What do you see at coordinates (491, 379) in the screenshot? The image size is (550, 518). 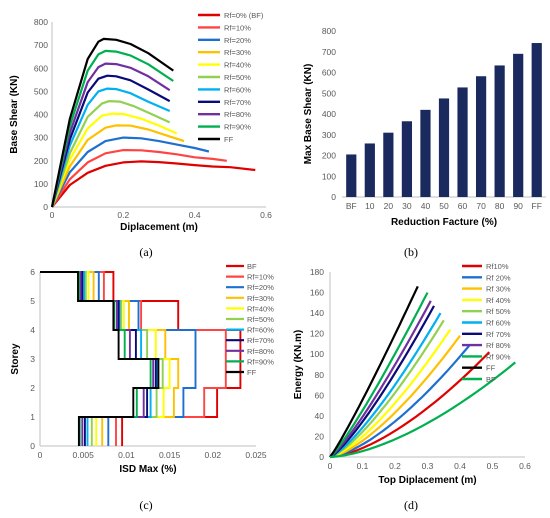 I see `d-legend-label: BF` at bounding box center [491, 379].